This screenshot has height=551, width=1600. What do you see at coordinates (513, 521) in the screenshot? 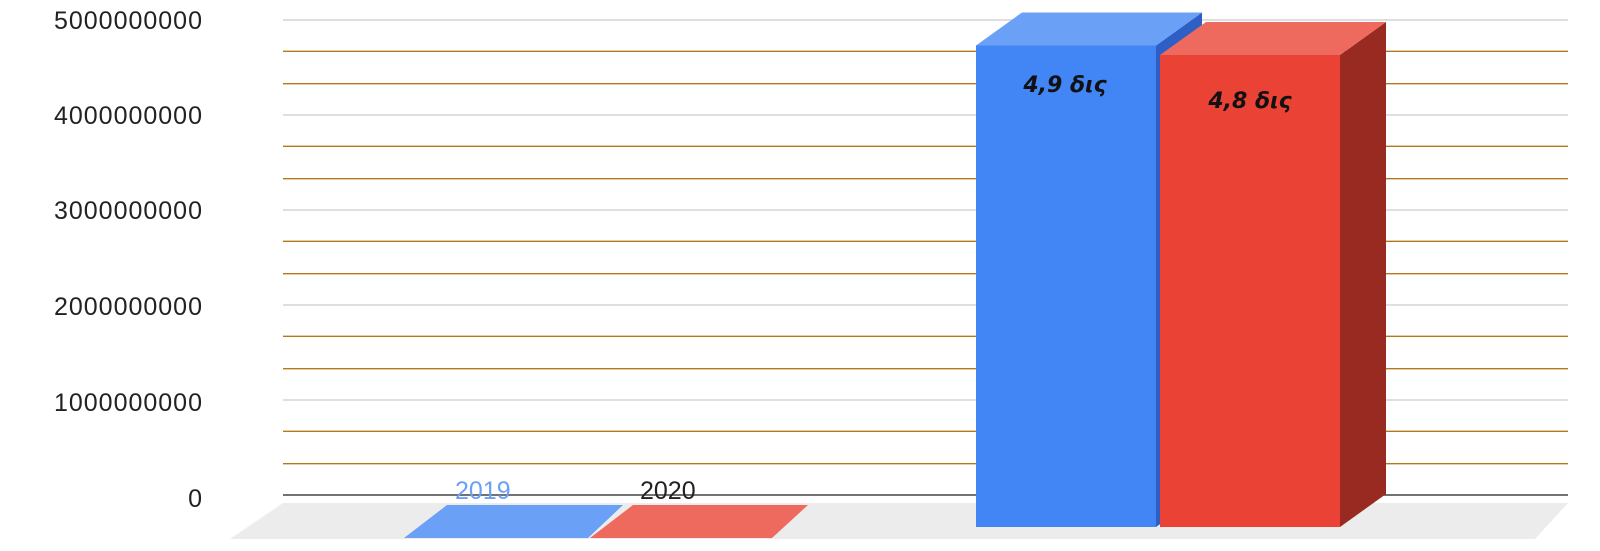
I see `legend-swatch-2019` at bounding box center [513, 521].